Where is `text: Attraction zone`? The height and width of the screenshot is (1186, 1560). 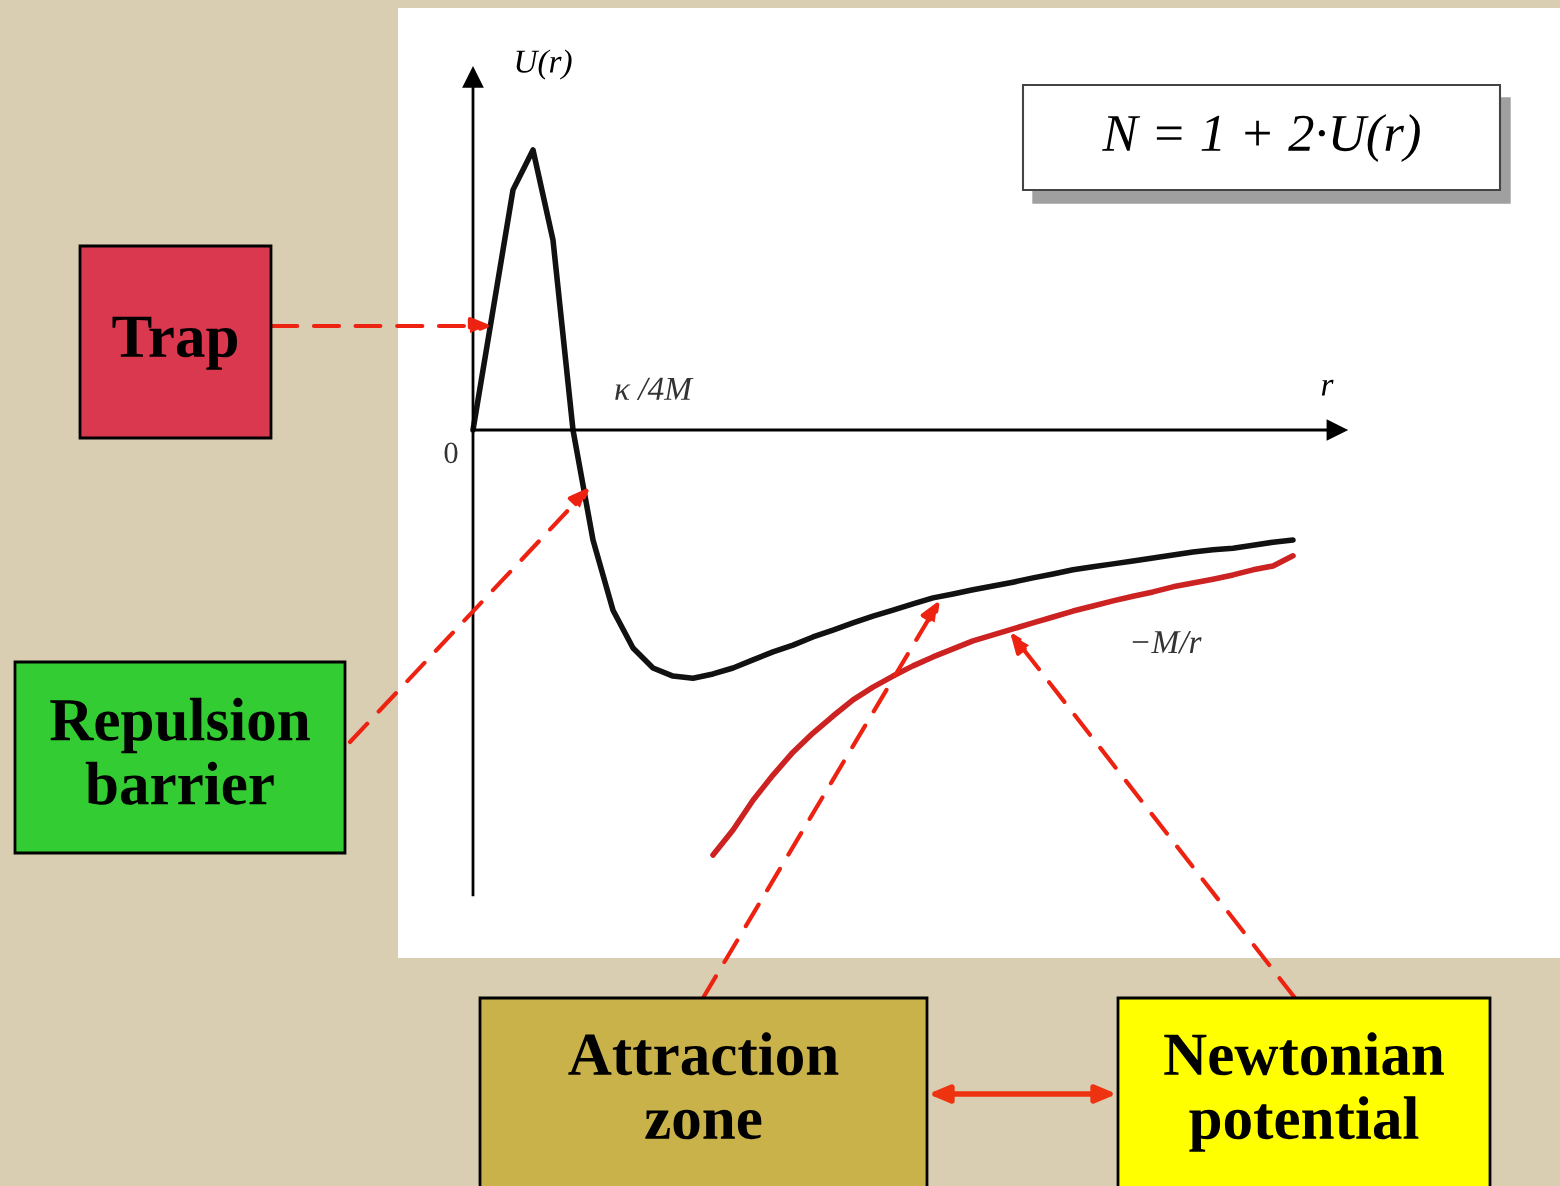
text: Attraction zone is located at coordinates (703, 1086).